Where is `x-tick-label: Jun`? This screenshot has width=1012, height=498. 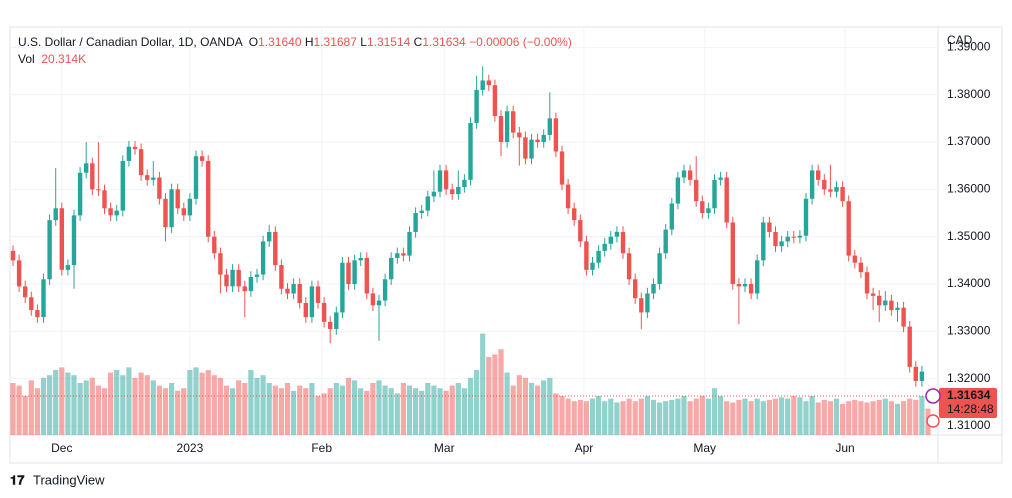 x-tick-label: Jun is located at coordinates (844, 448).